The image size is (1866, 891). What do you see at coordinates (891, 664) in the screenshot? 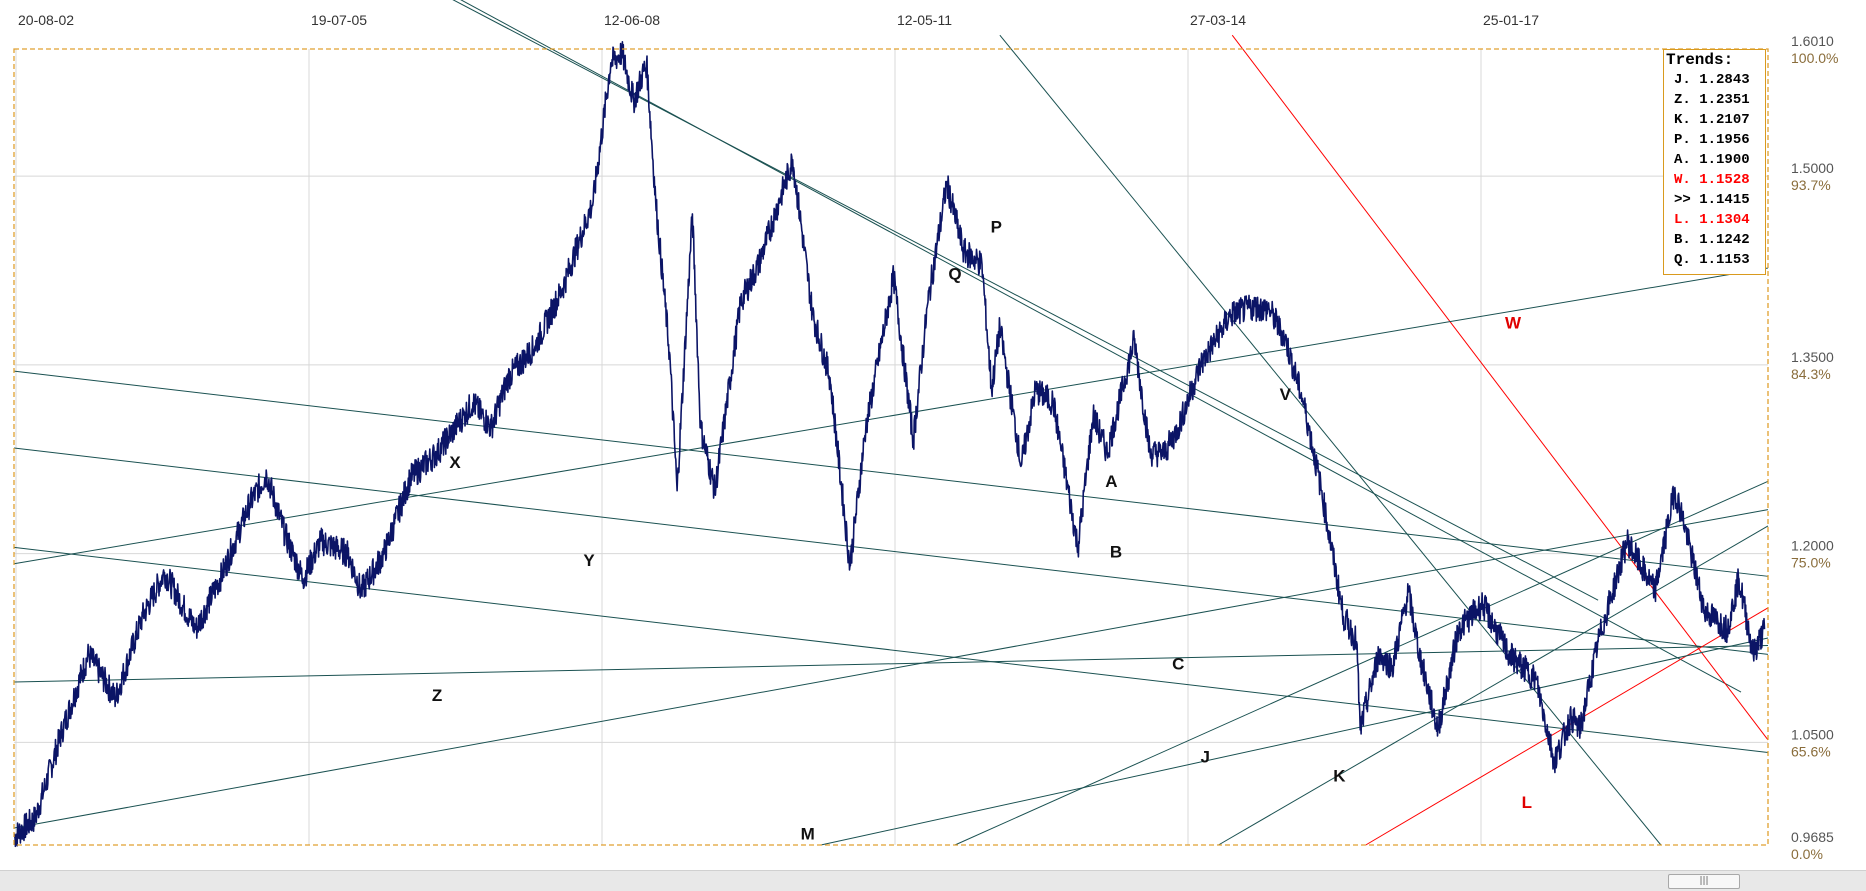
I see `trendline-c` at bounding box center [891, 664].